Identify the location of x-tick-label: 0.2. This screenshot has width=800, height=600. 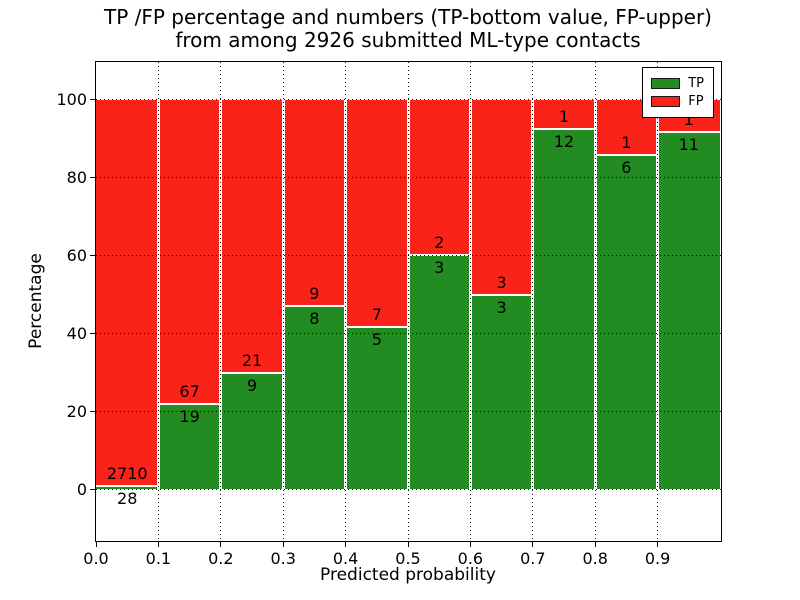
(221, 558).